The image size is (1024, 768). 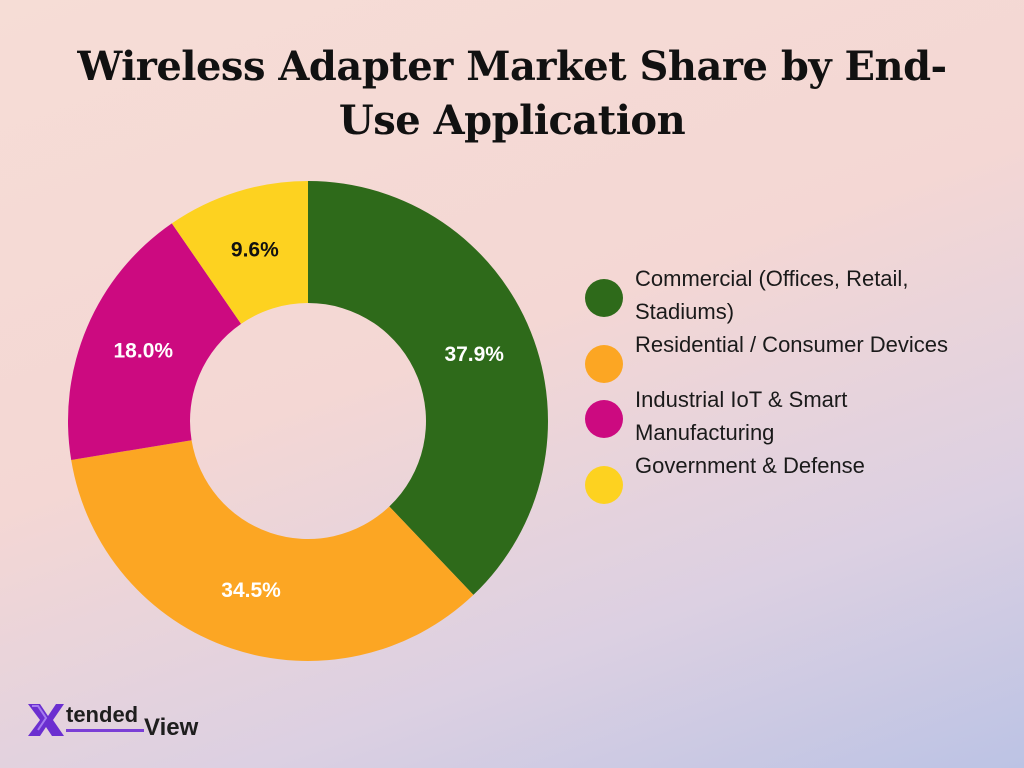 I want to click on legend-item-commercial: Commercial (Offices, Retail, Stadiums), so click(x=775, y=295).